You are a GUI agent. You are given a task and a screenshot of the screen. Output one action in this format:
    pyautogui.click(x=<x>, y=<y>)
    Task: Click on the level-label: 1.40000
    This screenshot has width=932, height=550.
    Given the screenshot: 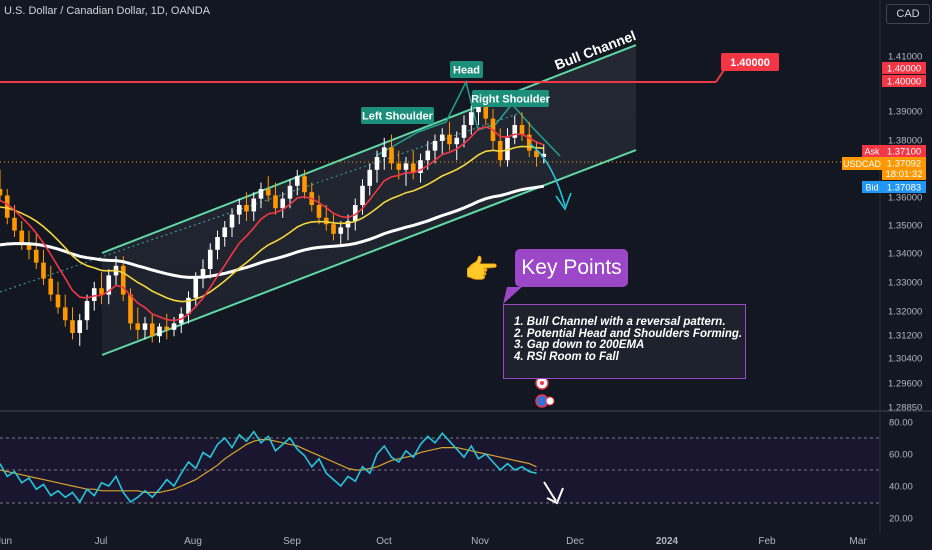 What is the action you would take?
    pyautogui.click(x=750, y=63)
    